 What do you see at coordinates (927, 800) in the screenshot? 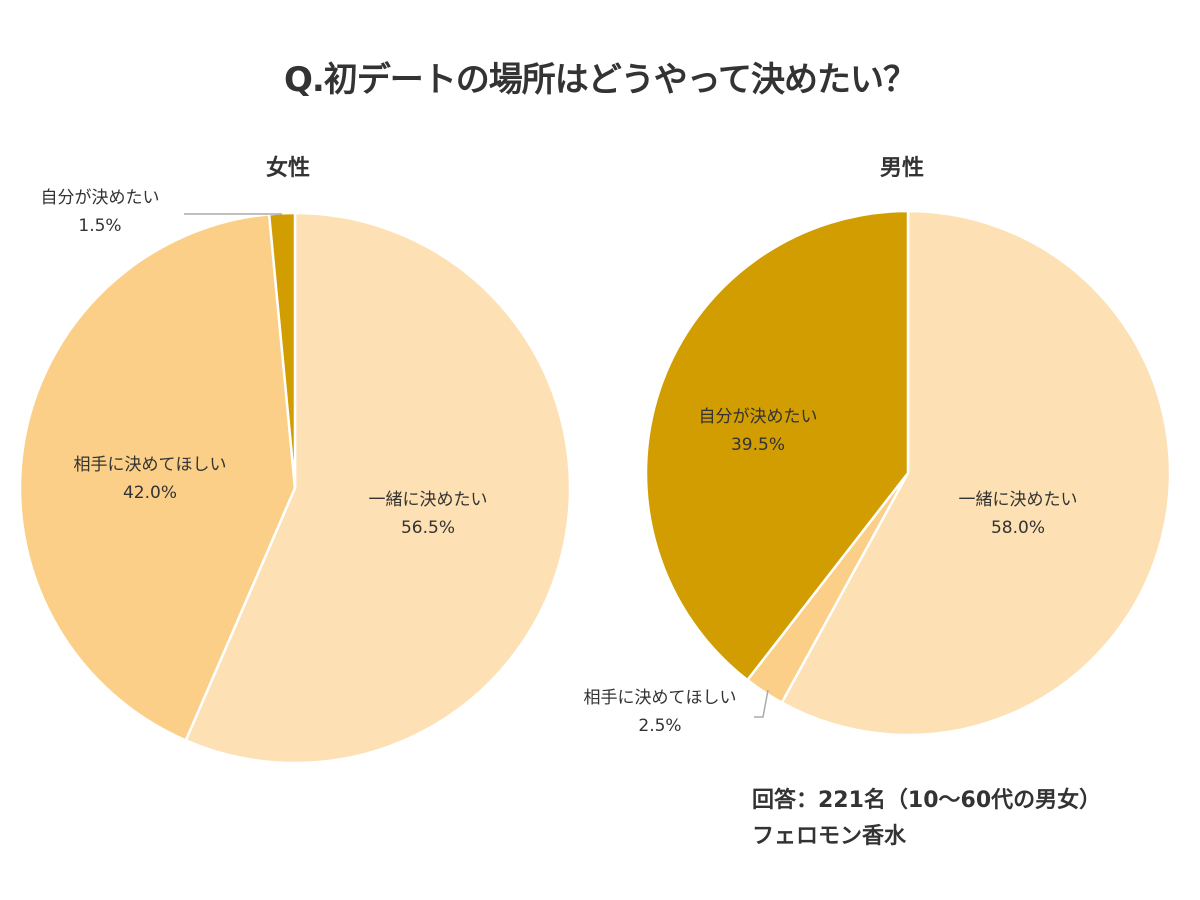
I see `respondents-note: 回答：221名（10〜60代の男女）` at bounding box center [927, 800].